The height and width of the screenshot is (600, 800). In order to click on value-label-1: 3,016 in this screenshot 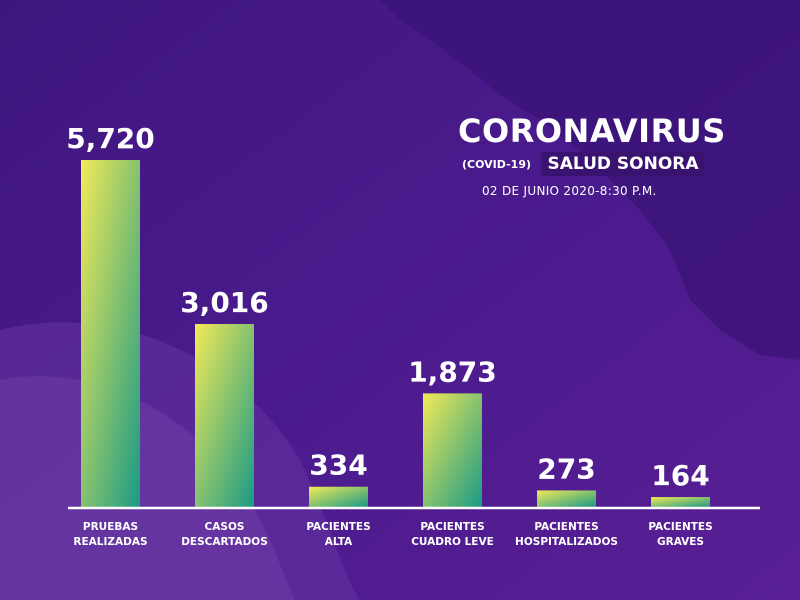, I will do `click(224, 302)`.